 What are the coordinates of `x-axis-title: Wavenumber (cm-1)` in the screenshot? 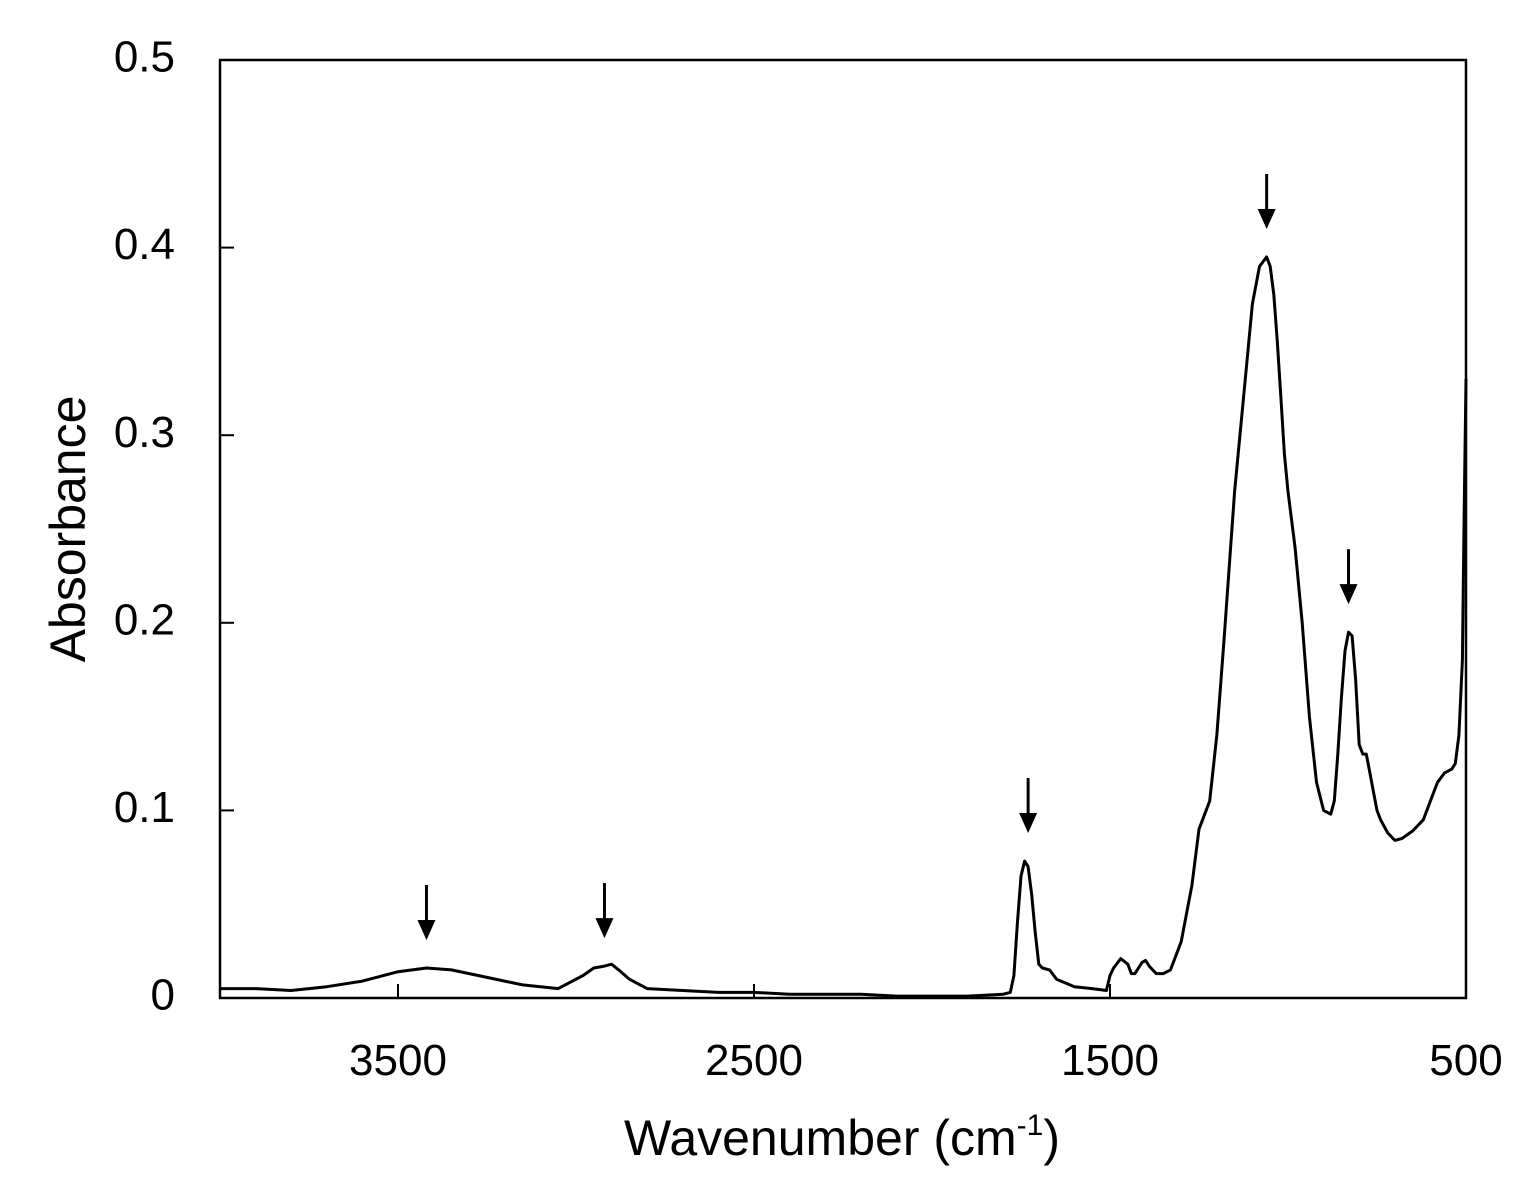 It's located at (842, 1137).